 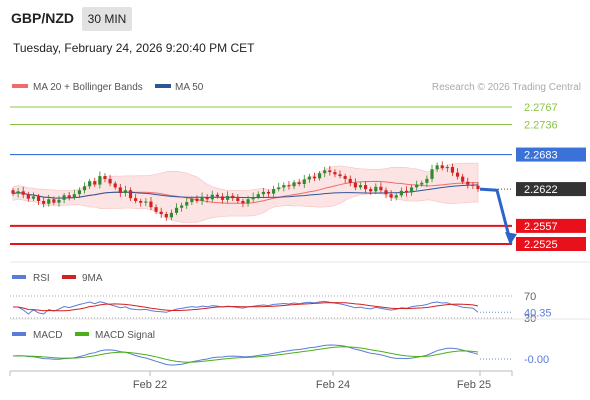 I want to click on timeframe-badge: 30 MIN, so click(x=107, y=19).